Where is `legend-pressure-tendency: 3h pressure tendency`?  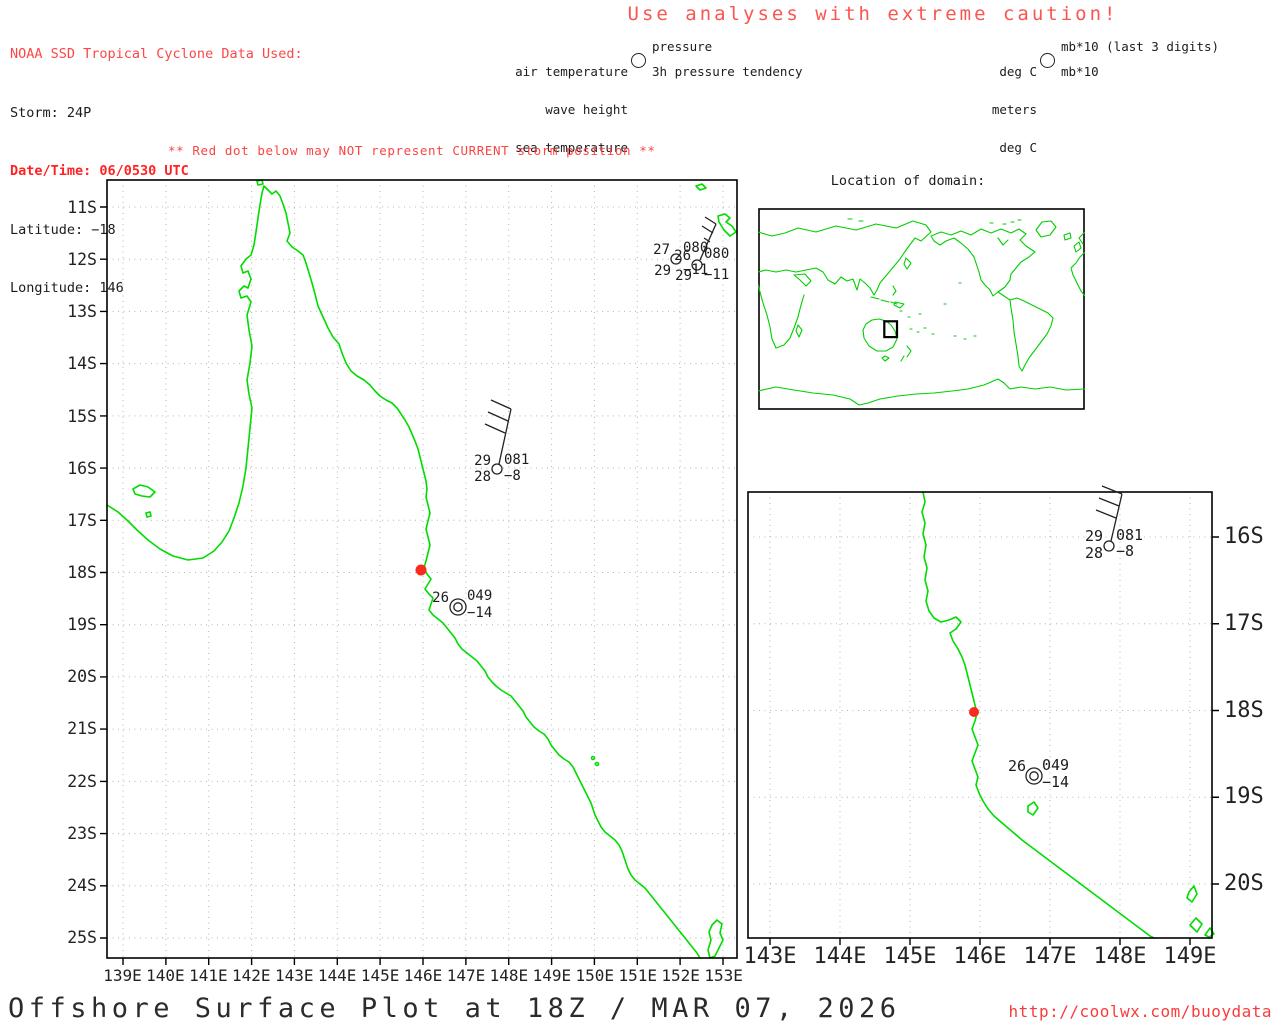 legend-pressure-tendency: 3h pressure tendency is located at coordinates (727, 71).